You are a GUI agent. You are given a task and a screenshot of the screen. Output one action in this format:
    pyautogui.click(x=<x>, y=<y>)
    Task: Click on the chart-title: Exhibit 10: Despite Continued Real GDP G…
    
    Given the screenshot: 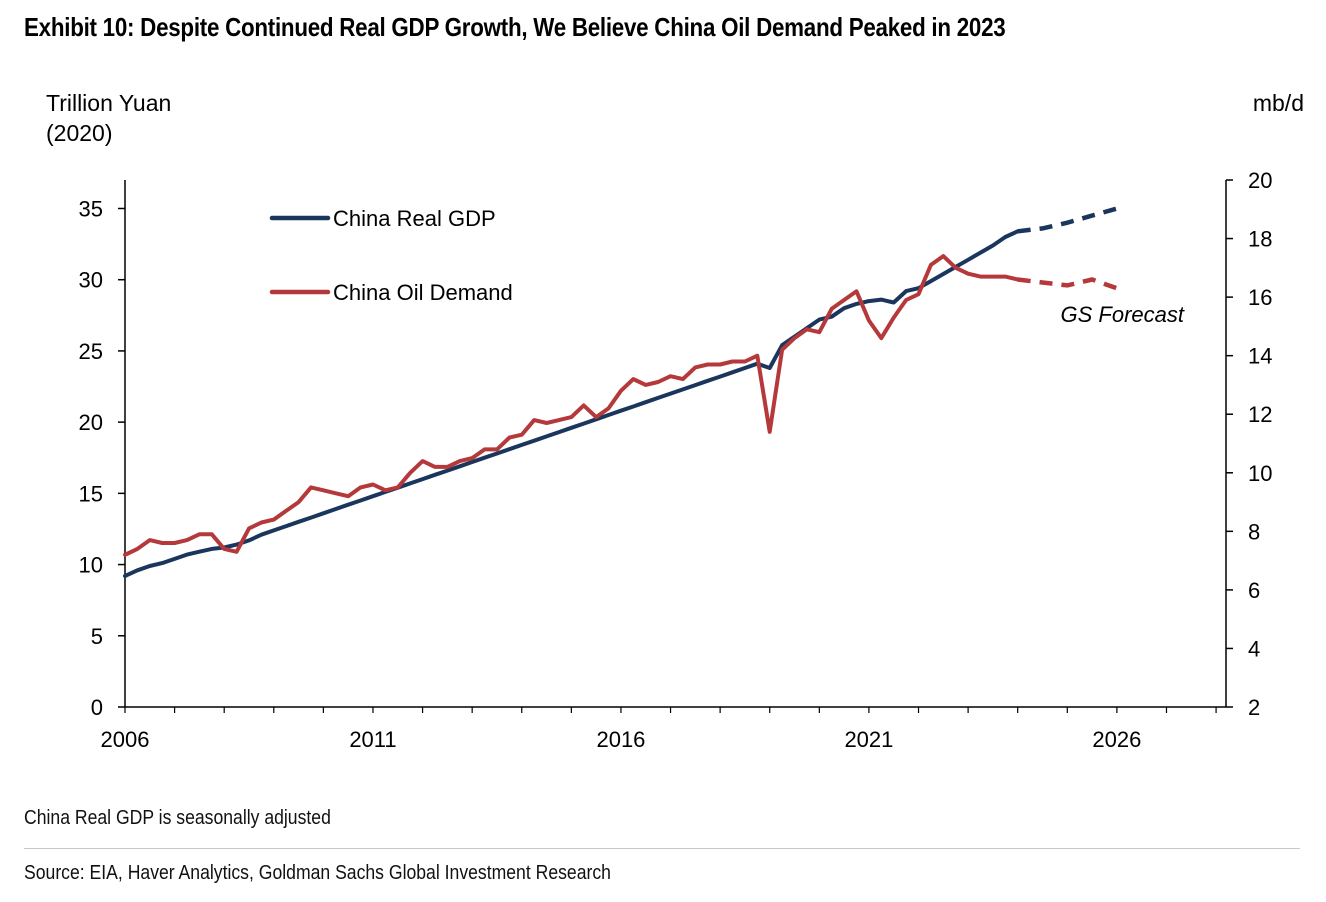 What is the action you would take?
    pyautogui.click(x=515, y=27)
    